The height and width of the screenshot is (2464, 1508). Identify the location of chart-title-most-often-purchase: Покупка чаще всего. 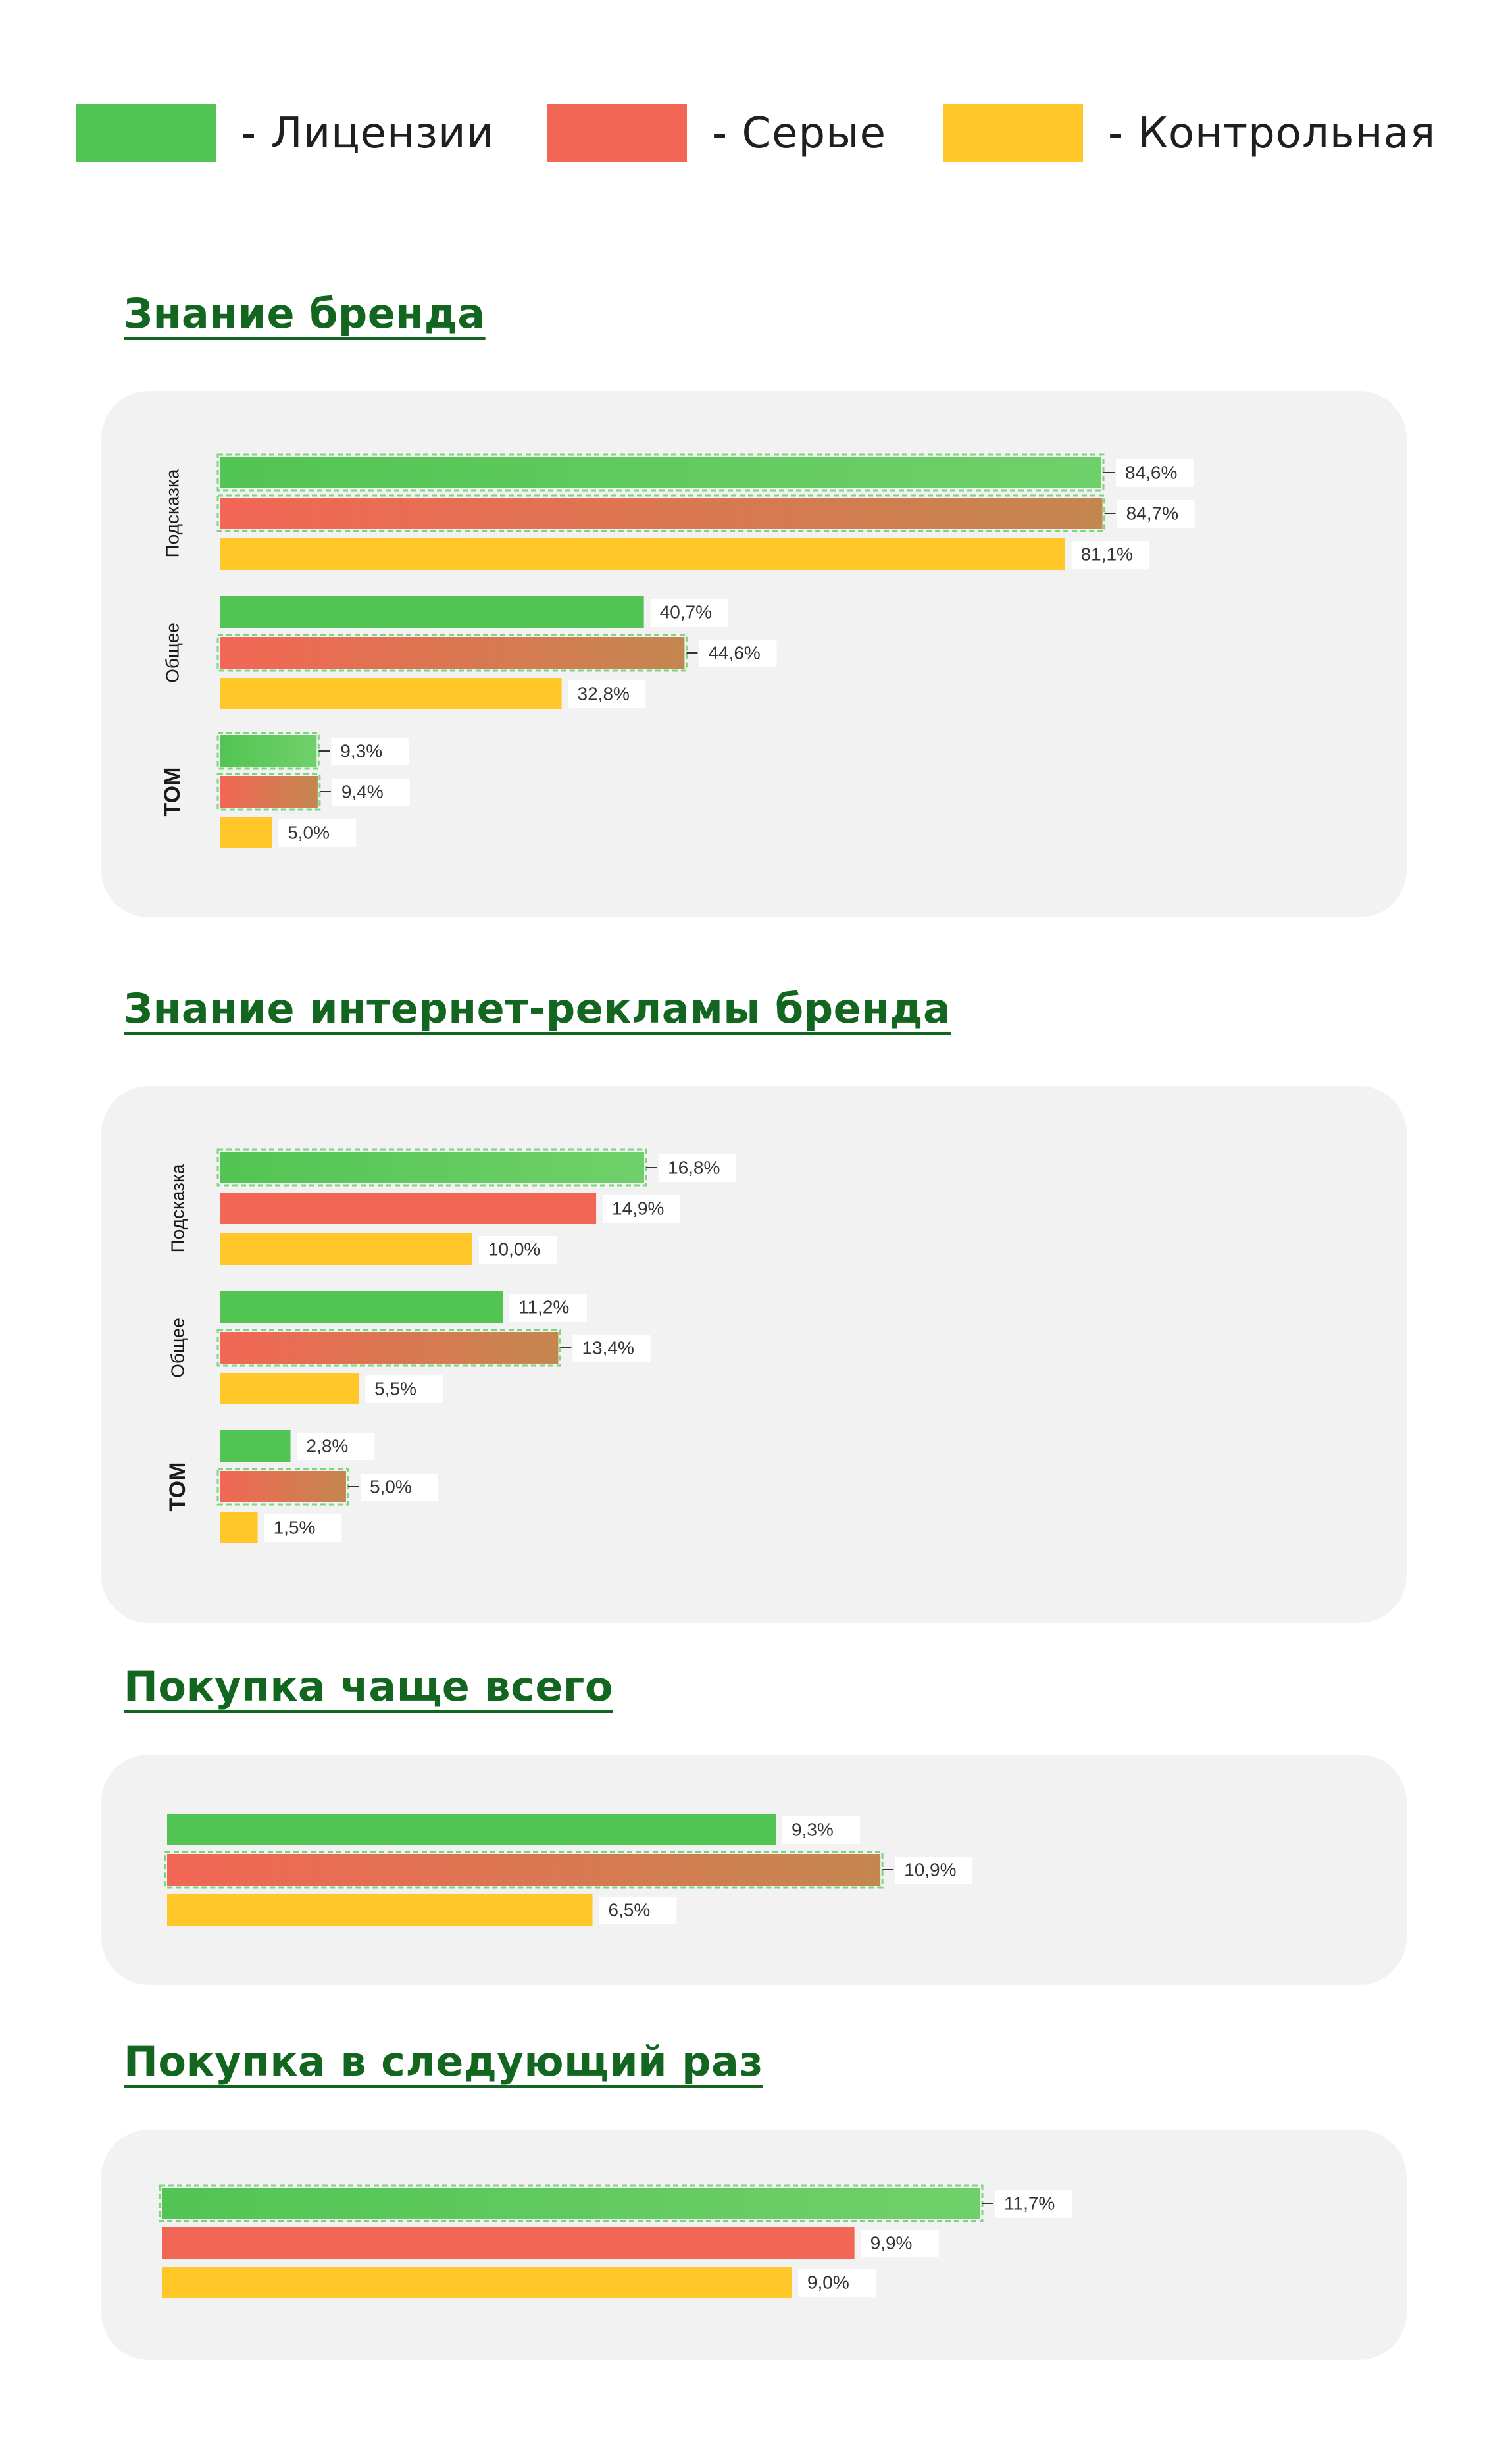
(369, 1686).